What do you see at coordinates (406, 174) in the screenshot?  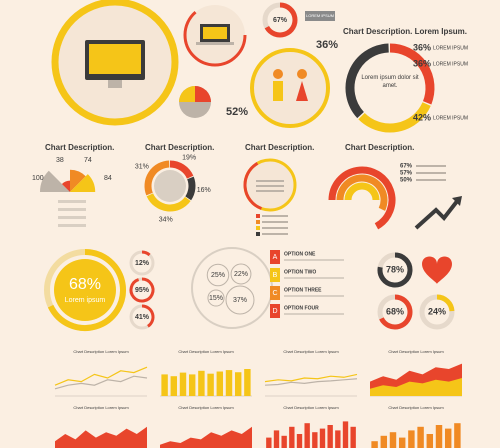 I see `arc-label: 57%` at bounding box center [406, 174].